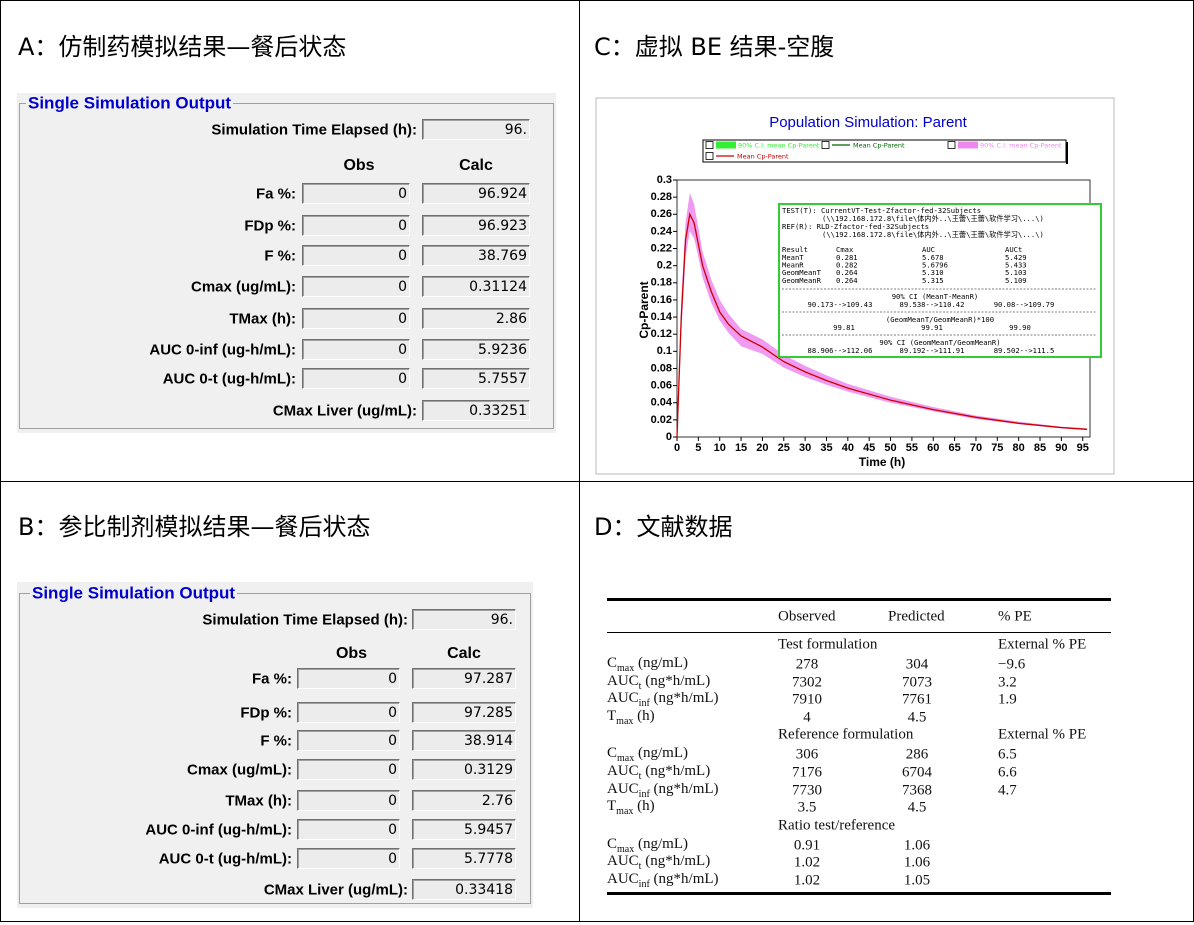 This screenshot has height=925, width=1194. What do you see at coordinates (939, 342) in the screenshot?
I see `stats-title: 90% CI (GeomMeanT/GeomMeanR)` at bounding box center [939, 342].